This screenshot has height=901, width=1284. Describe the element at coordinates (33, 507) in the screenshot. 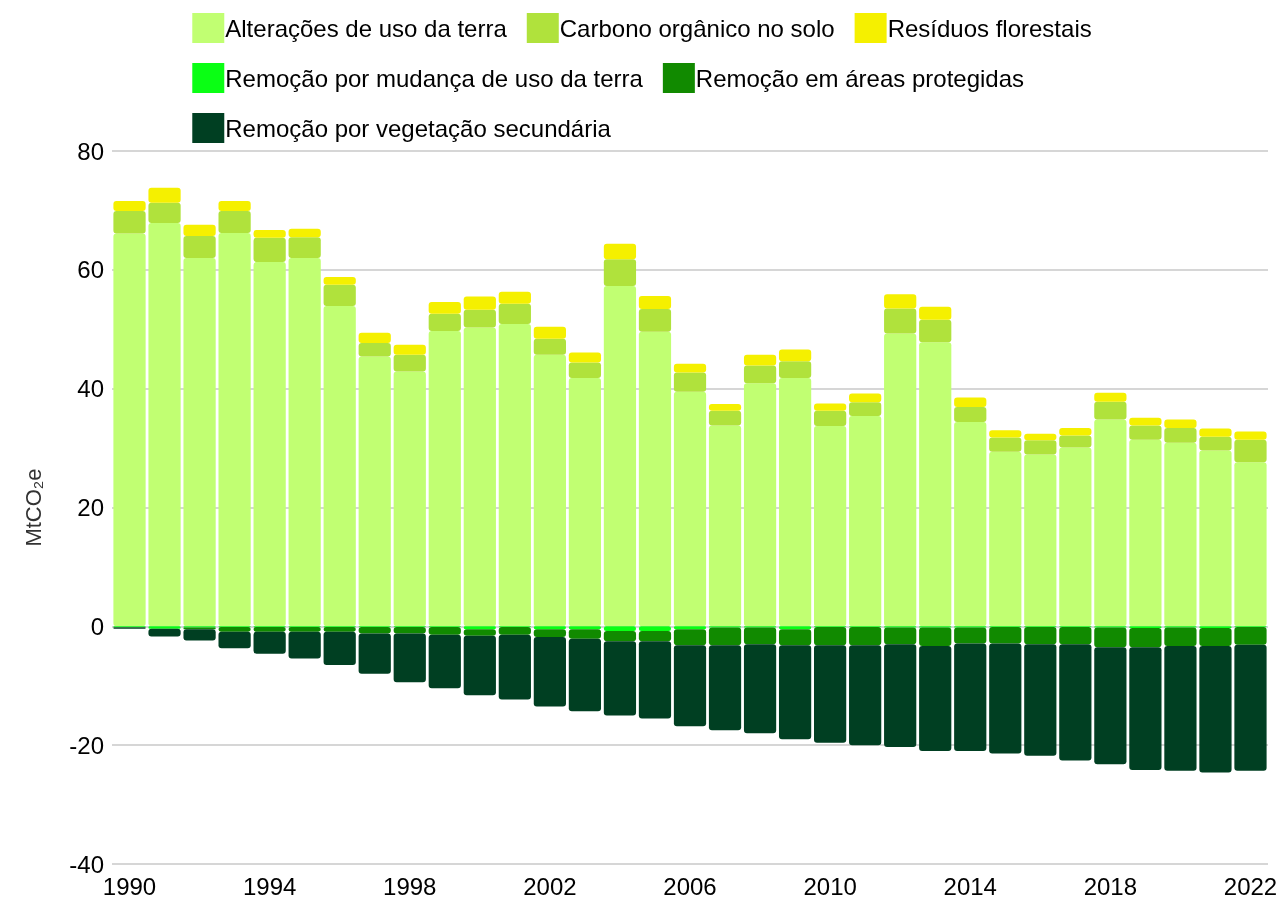

I see `y-axis-title: MtCO₂e` at that location.